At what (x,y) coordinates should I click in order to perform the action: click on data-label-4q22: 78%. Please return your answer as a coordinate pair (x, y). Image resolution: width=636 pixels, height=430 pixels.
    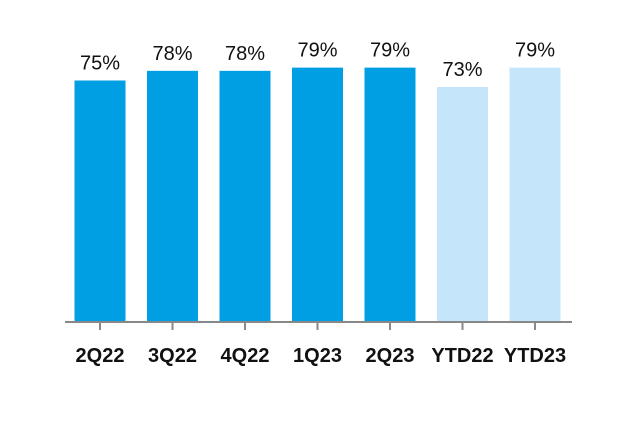
    Looking at the image, I should click on (245, 54).